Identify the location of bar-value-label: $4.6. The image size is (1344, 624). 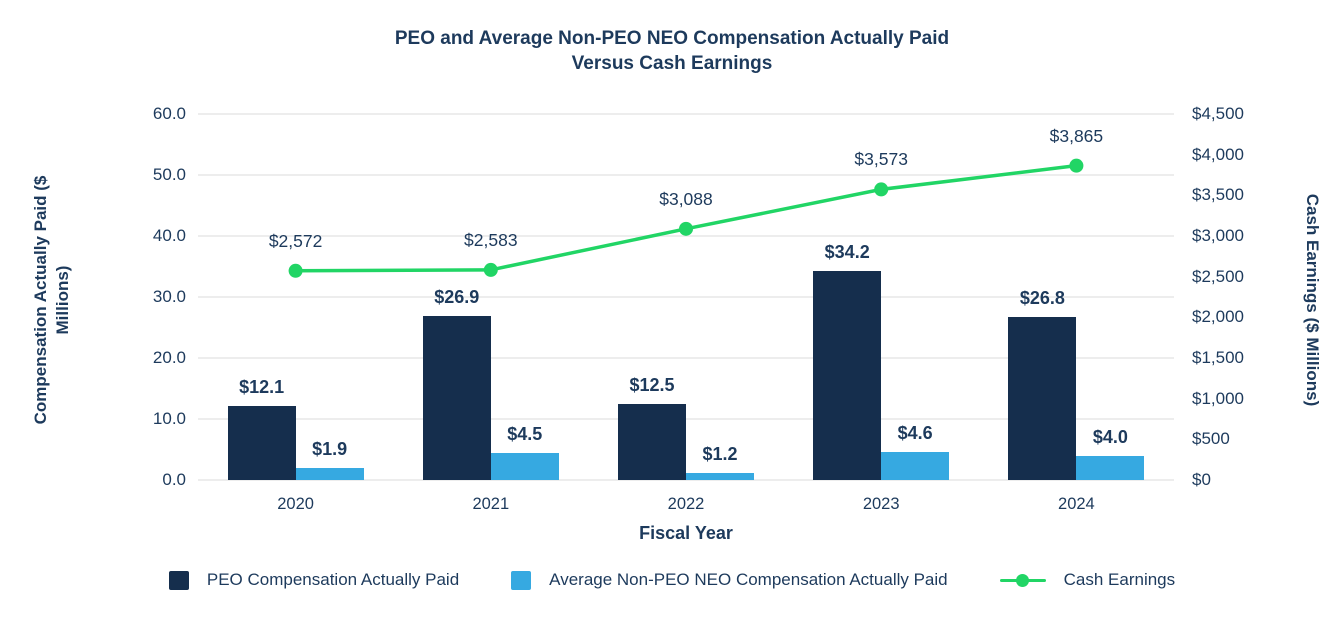
(915, 432).